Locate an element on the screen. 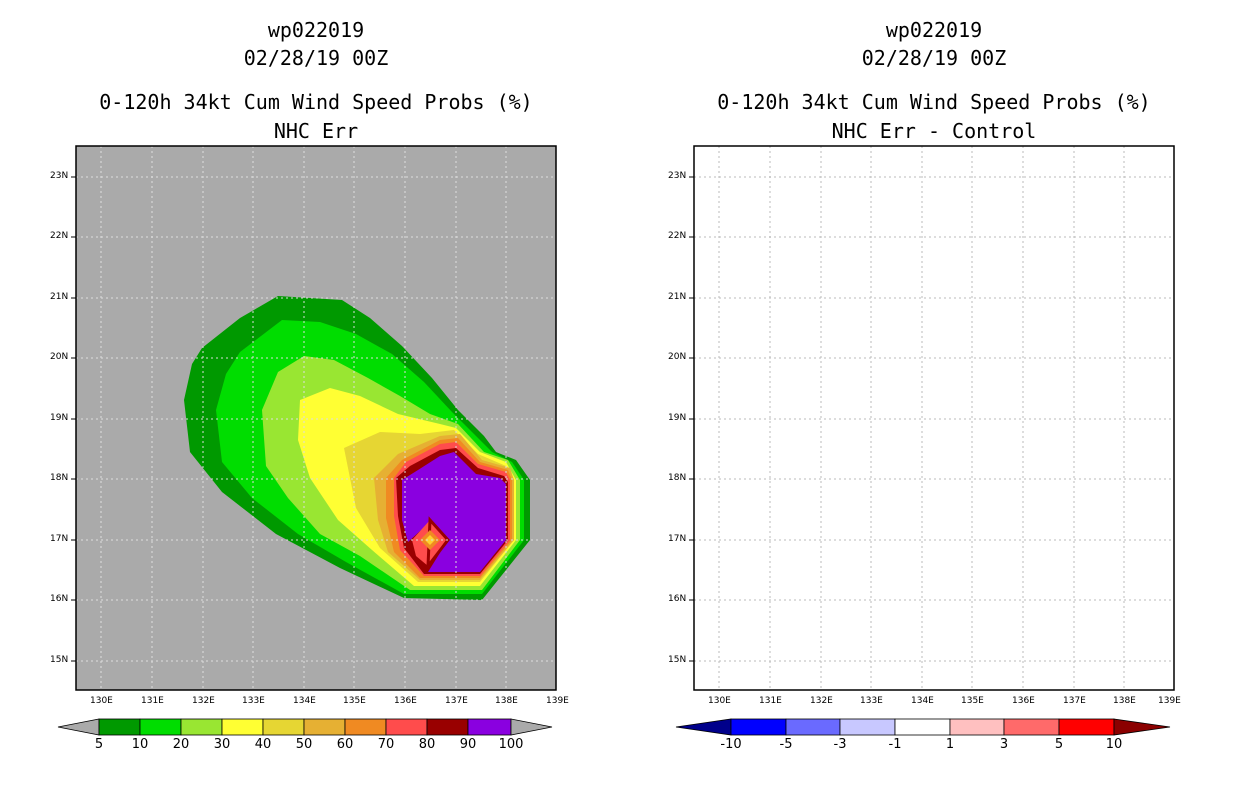 The width and height of the screenshot is (1236, 800). left-lon-label: 130E is located at coordinates (101, 701).